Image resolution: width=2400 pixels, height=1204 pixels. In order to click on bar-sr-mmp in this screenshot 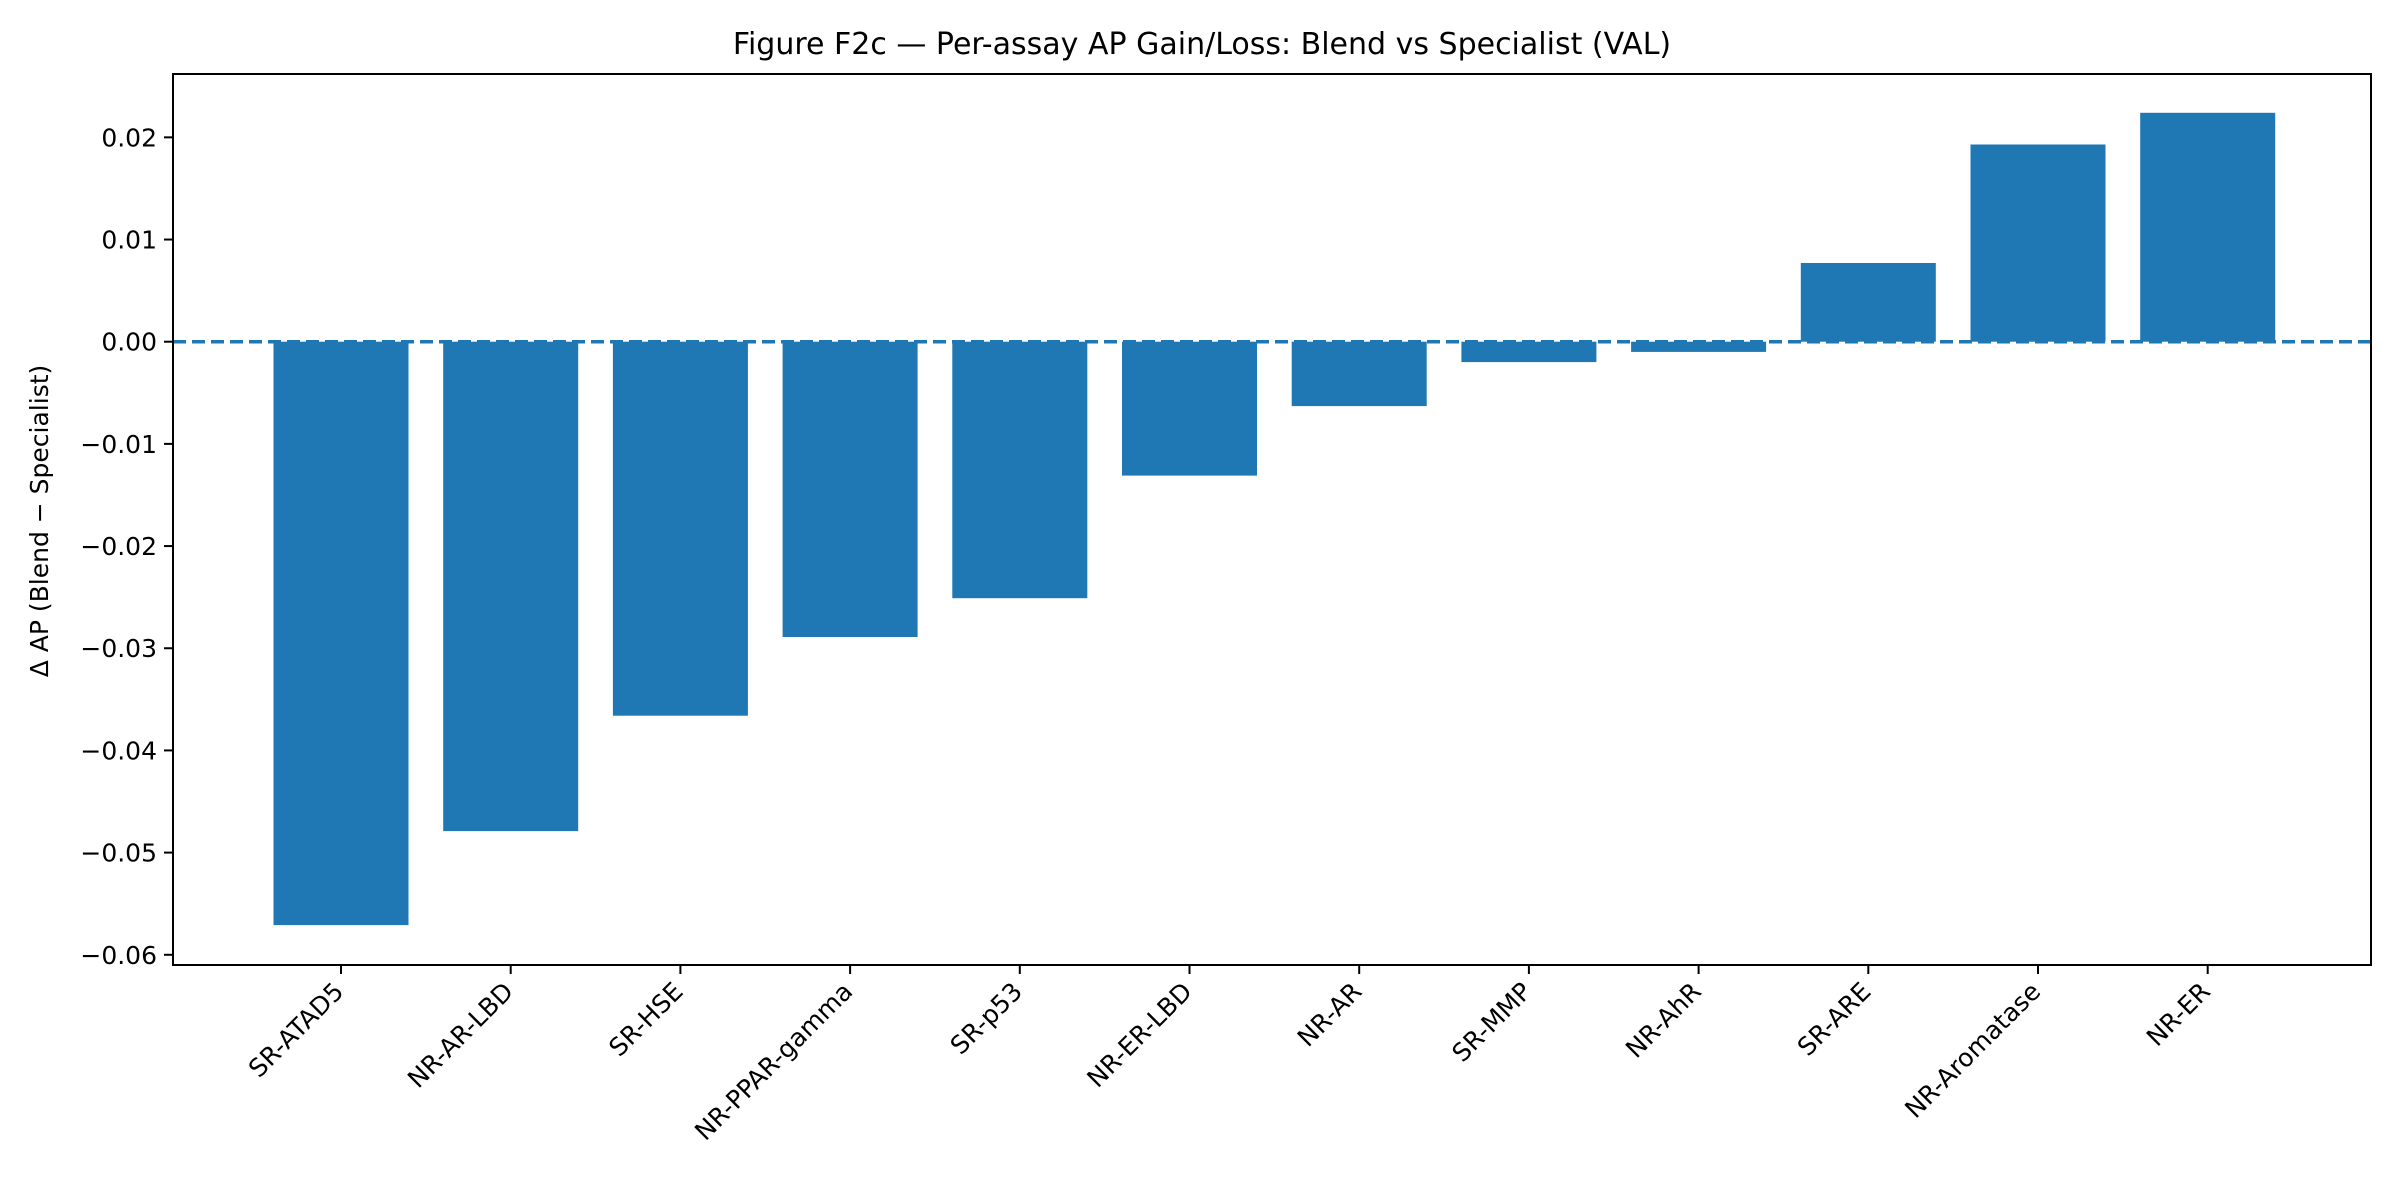, I will do `click(1529, 352)`.